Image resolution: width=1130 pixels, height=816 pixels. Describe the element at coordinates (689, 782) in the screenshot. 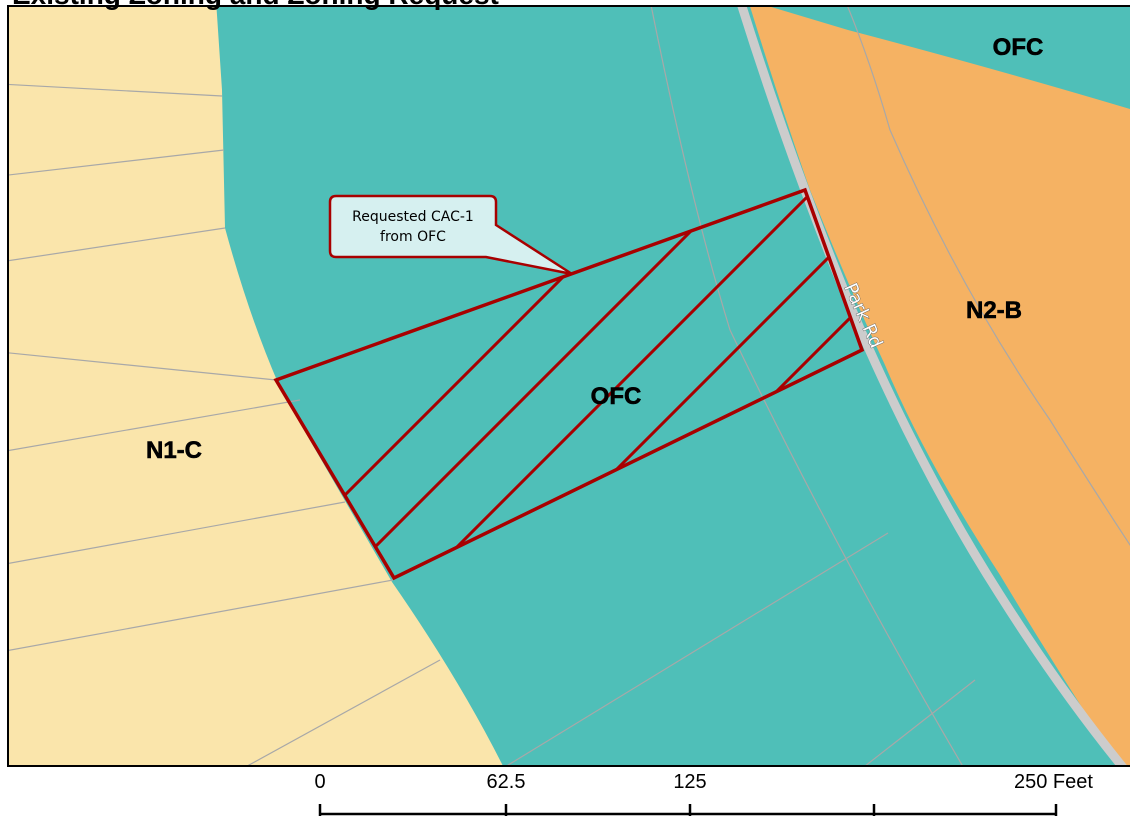

I see `scale-tick-125: 125` at that location.